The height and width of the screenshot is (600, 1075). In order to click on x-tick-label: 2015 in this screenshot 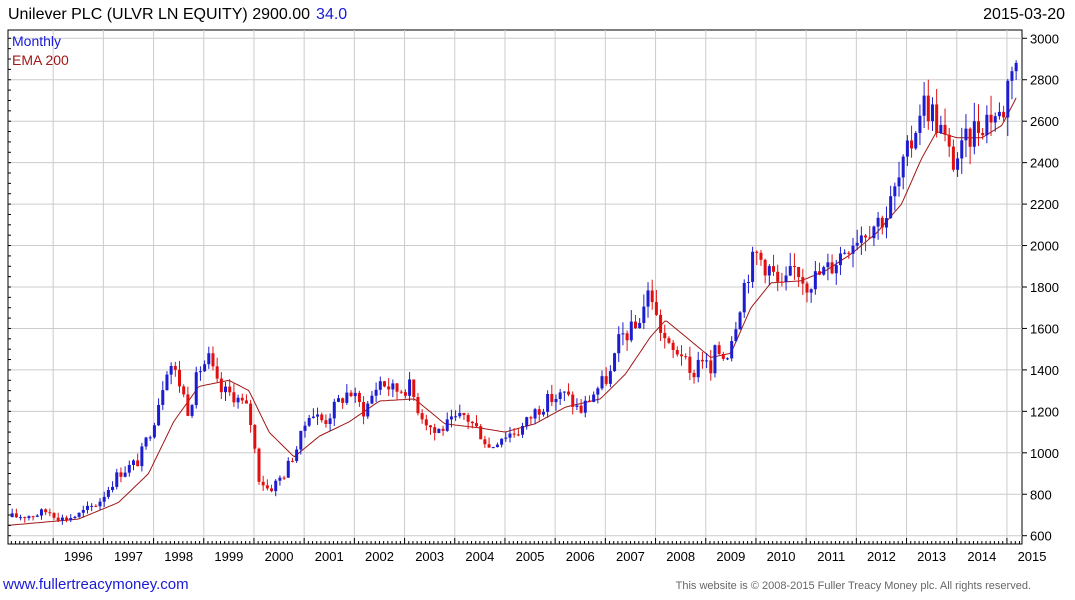, I will do `click(1032, 556)`.